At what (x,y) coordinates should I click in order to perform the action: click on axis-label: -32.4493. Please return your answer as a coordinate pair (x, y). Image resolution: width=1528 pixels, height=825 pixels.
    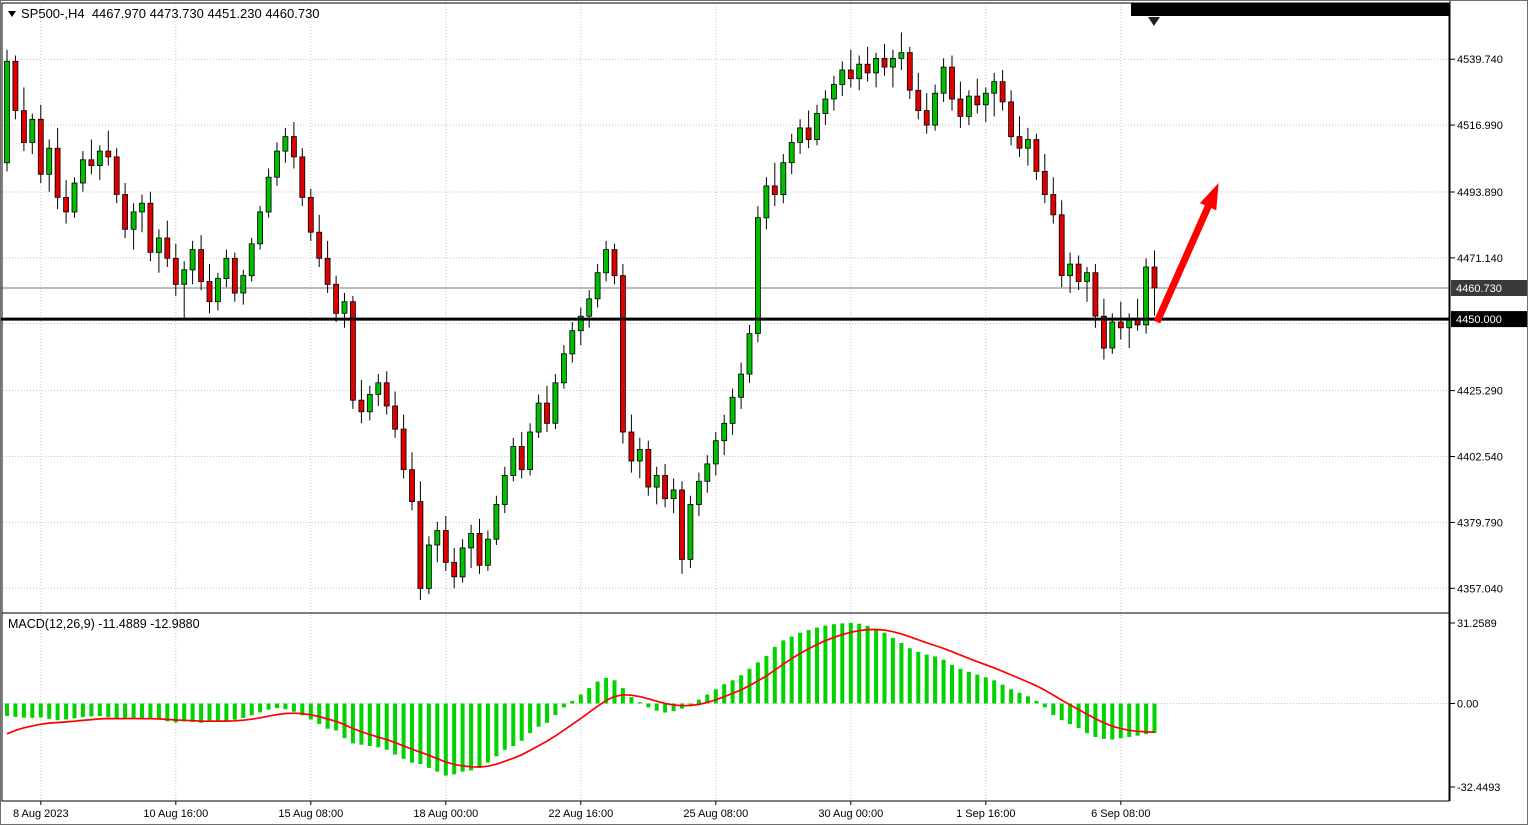
    Looking at the image, I should click on (1478, 788).